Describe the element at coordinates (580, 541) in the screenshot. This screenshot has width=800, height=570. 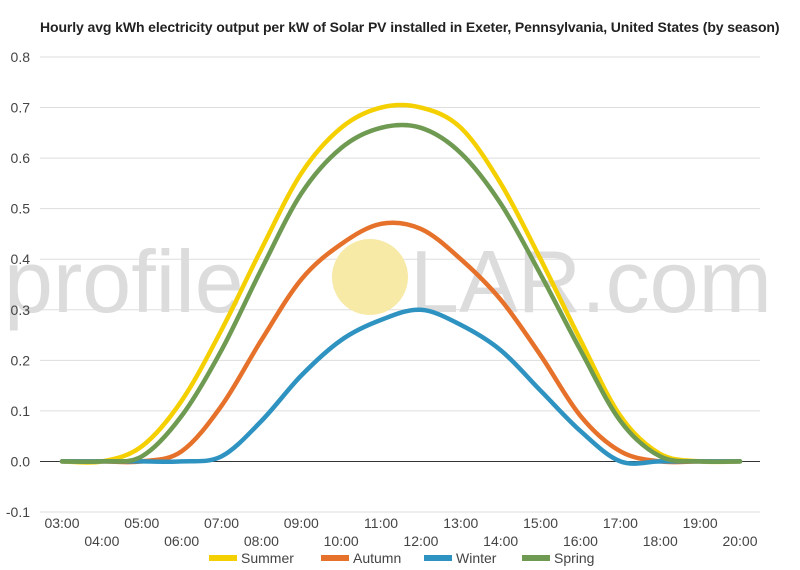
I see `x-tick-label: 16:00` at that location.